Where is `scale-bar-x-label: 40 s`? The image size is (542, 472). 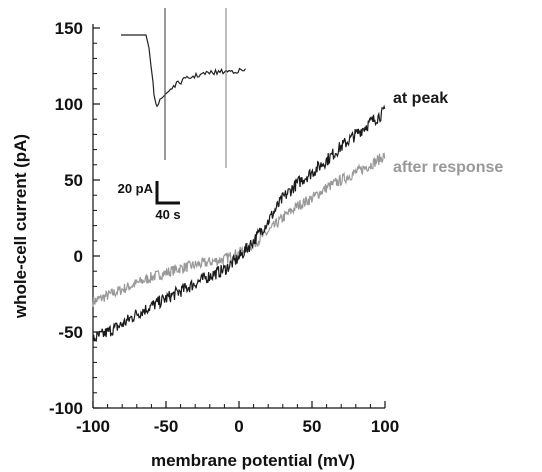
scale-bar-x-label: 40 s is located at coordinates (167, 214).